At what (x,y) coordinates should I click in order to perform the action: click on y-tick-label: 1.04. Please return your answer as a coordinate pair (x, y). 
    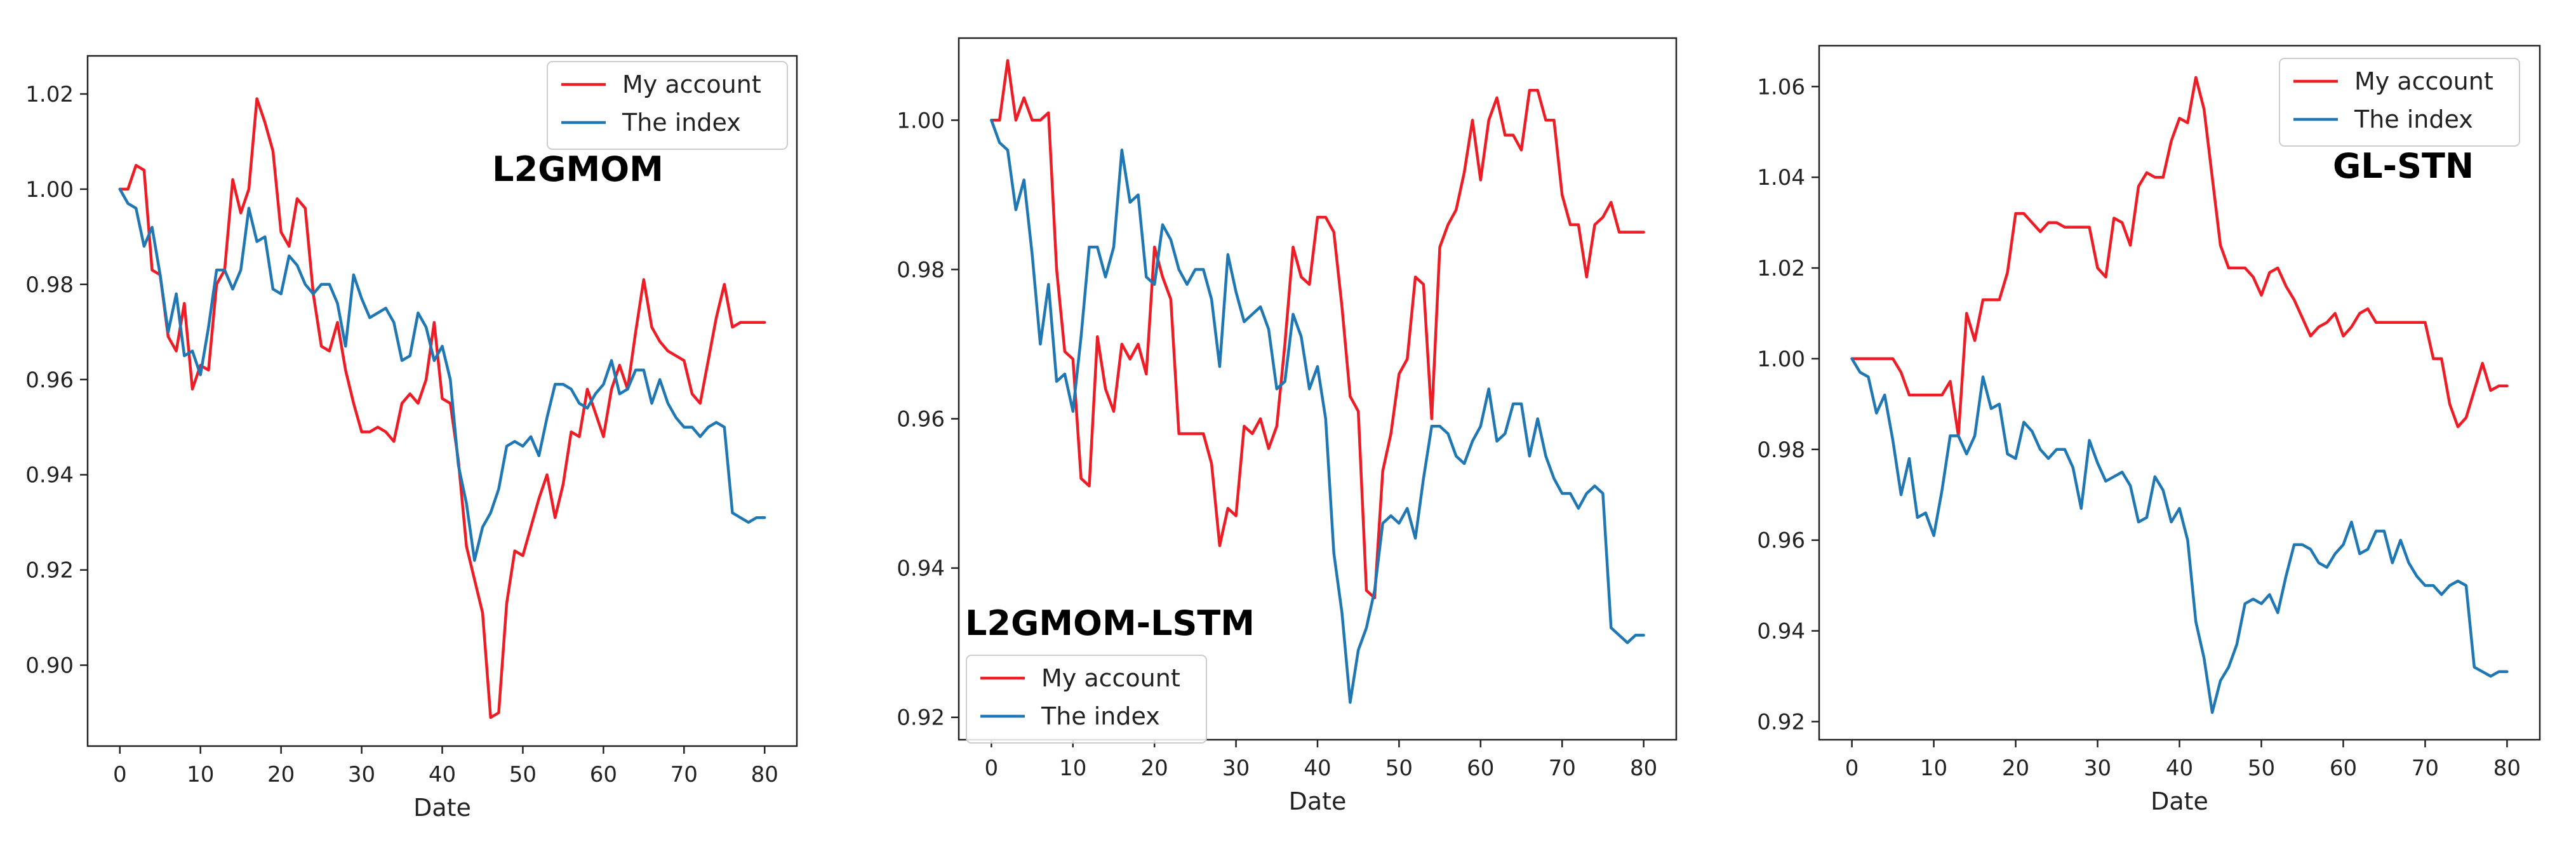
    Looking at the image, I should click on (1781, 177).